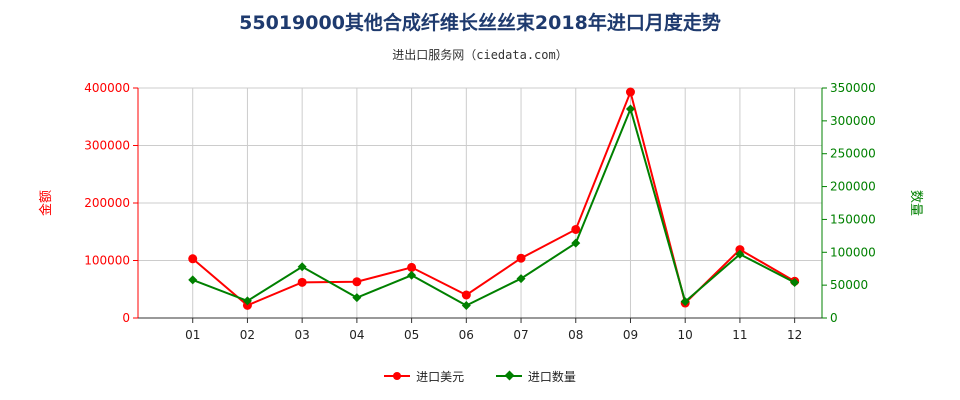 The width and height of the screenshot is (960, 400). I want to click on right-axis-tick-label: 0, so click(834, 318).